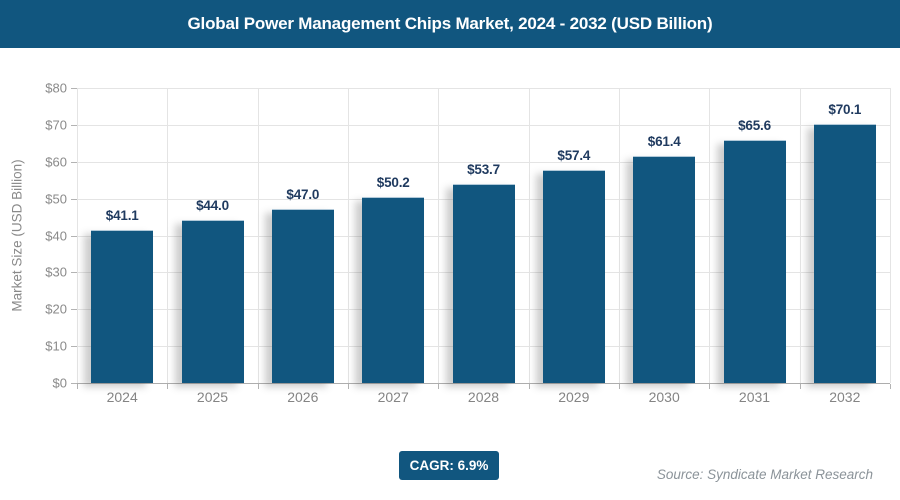 This screenshot has width=900, height=500. I want to click on bar-value-label: $41.1, so click(122, 216).